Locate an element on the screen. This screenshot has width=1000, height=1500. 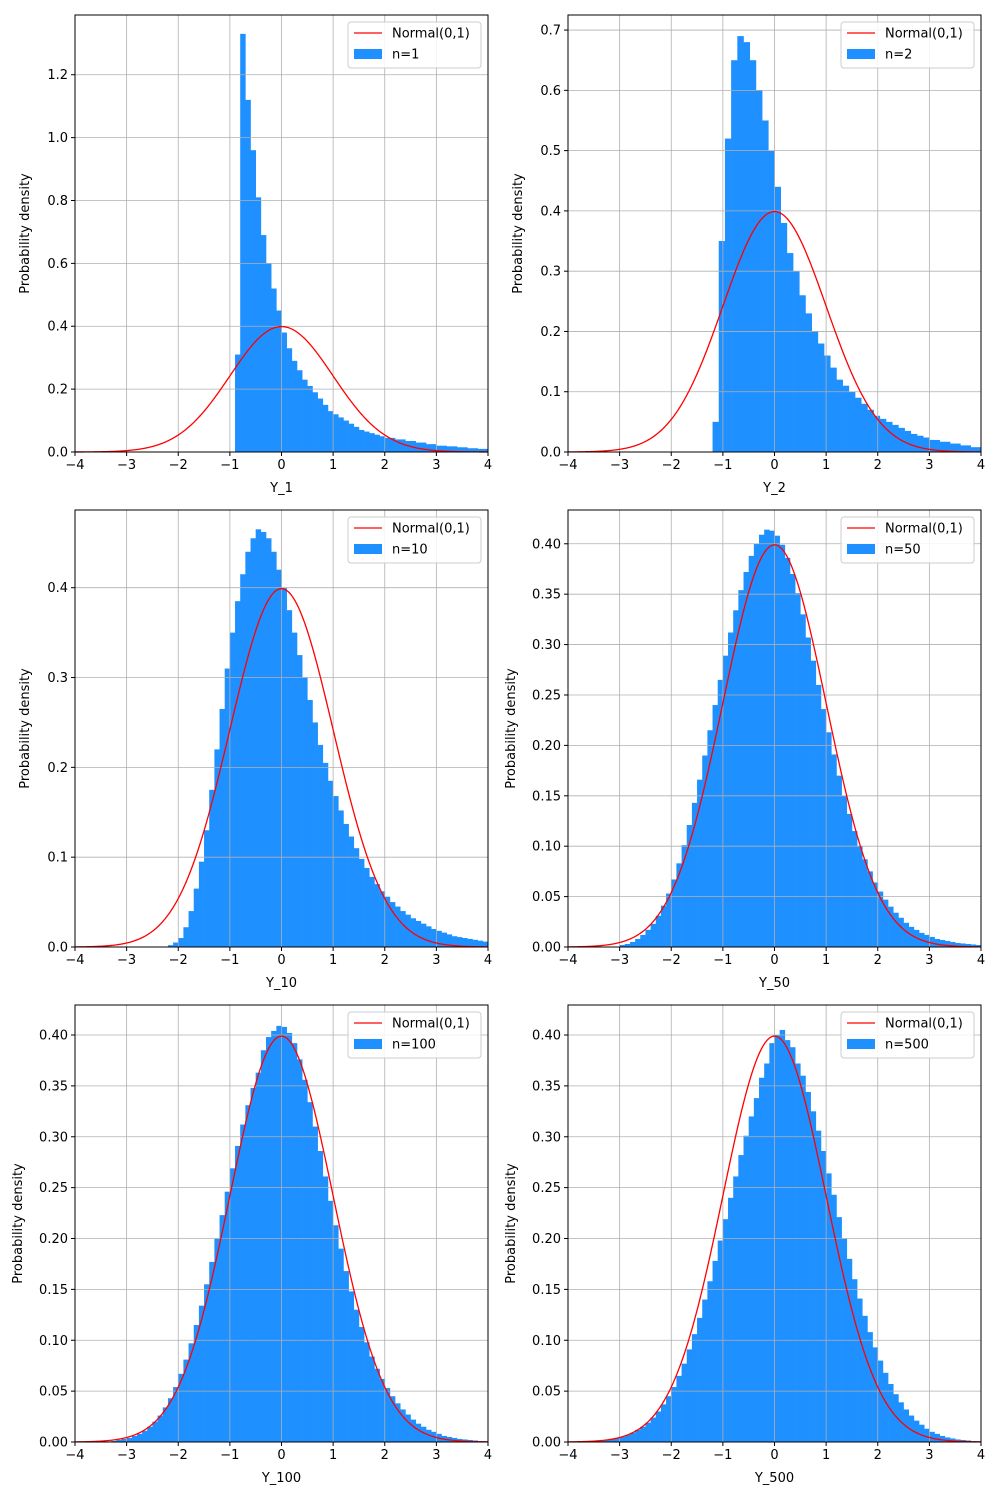
y-axis-label: Probability density is located at coordinates (25, 233).